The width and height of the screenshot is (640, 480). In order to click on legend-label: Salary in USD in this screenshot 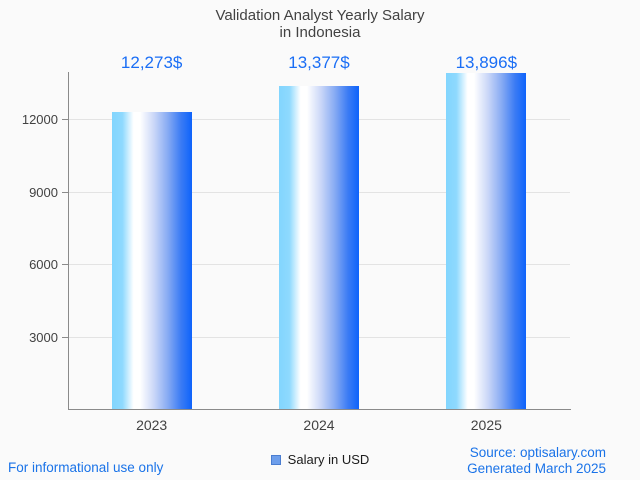, I will do `click(328, 459)`.